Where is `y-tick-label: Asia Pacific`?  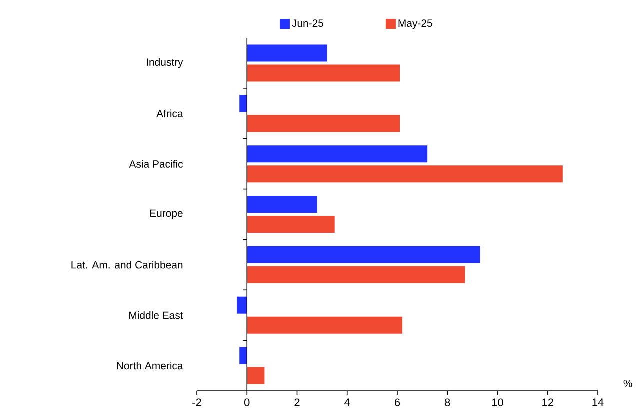
y-tick-label: Asia Pacific is located at coordinates (156, 164).